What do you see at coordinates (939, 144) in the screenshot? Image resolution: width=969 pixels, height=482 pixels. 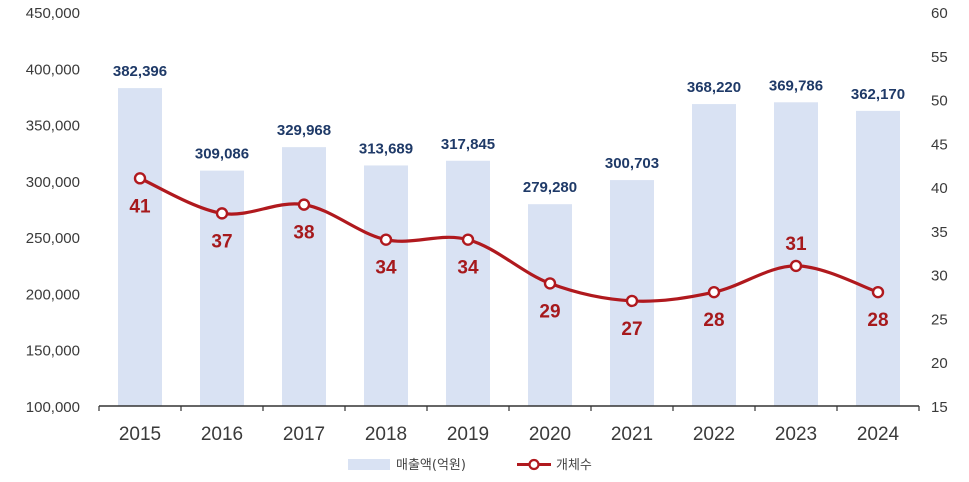 I see `right-tick-label: 45` at bounding box center [939, 144].